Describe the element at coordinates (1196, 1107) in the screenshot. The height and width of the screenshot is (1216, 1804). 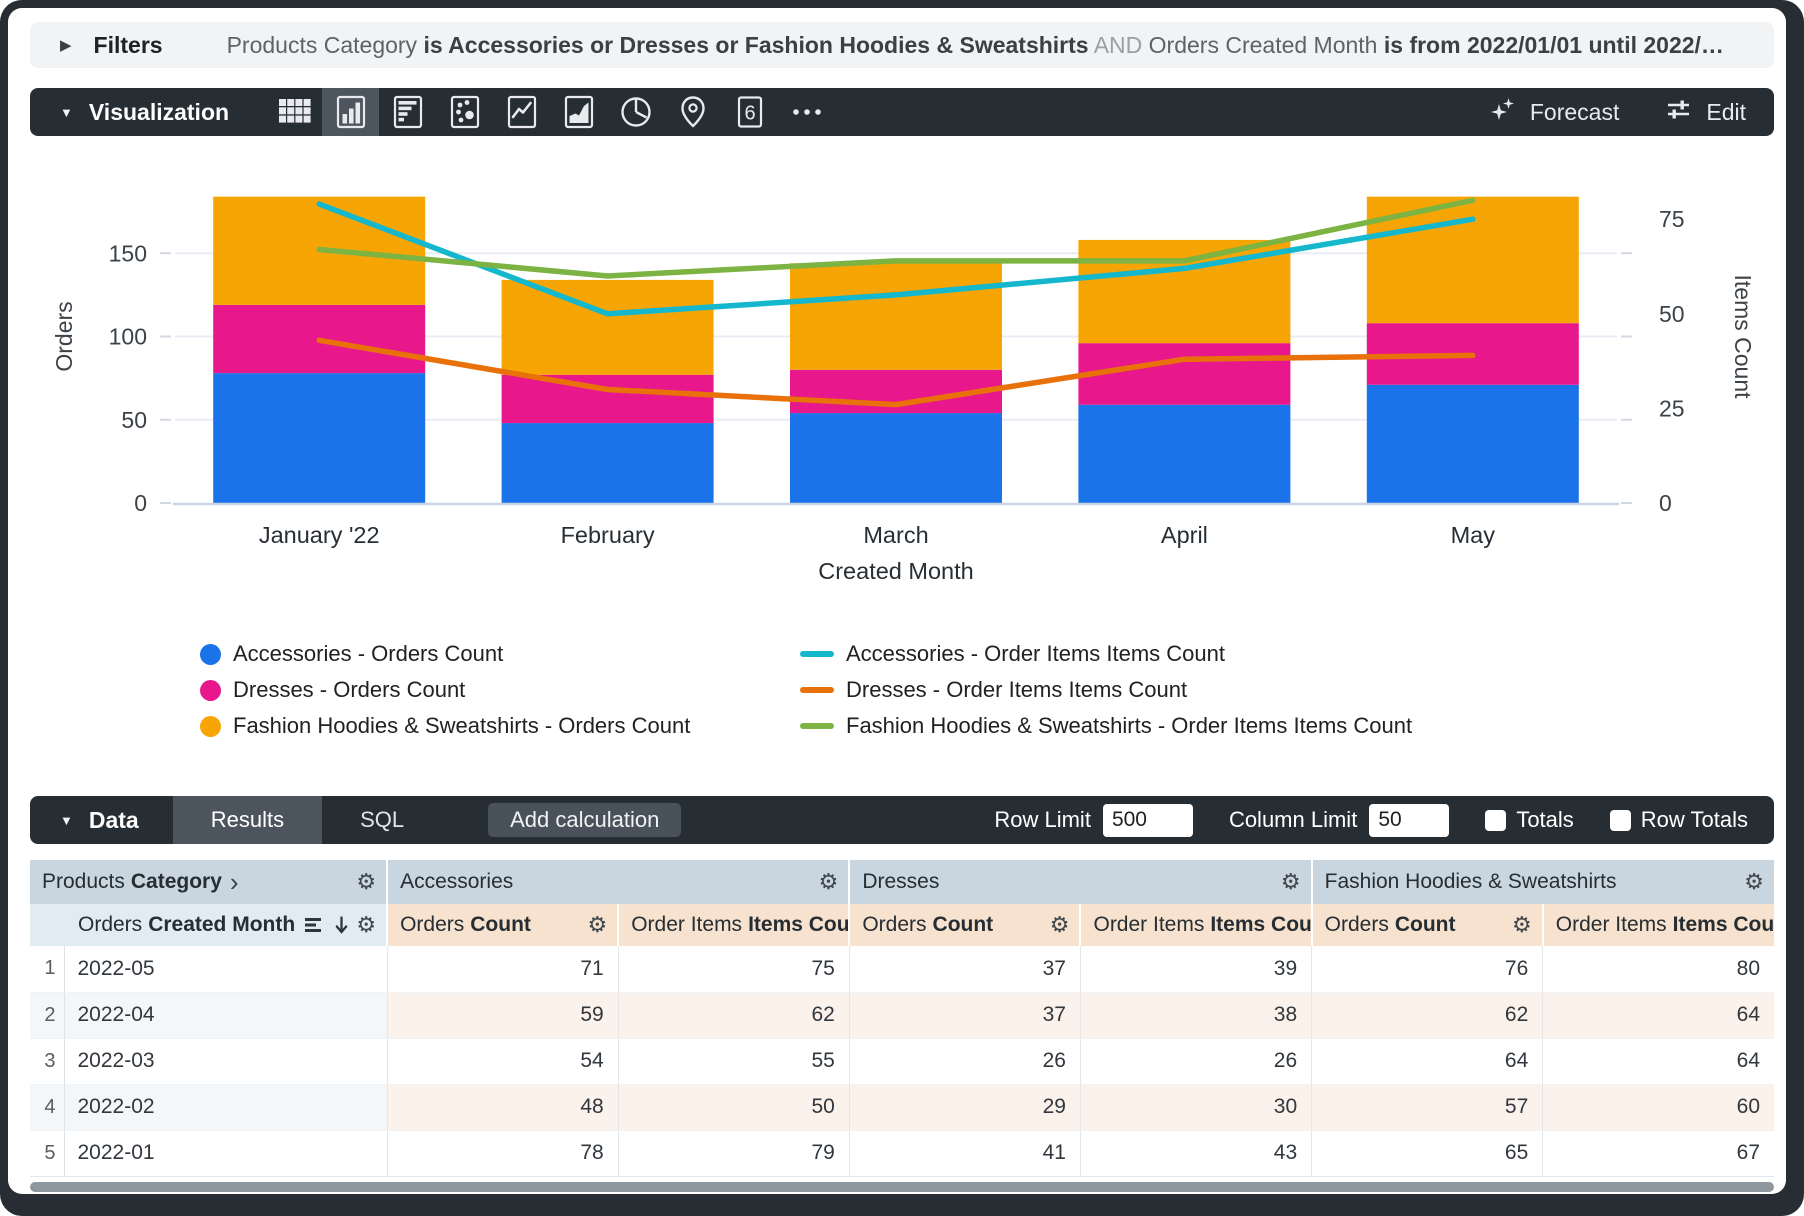
I see `cell-value: 30` at that location.